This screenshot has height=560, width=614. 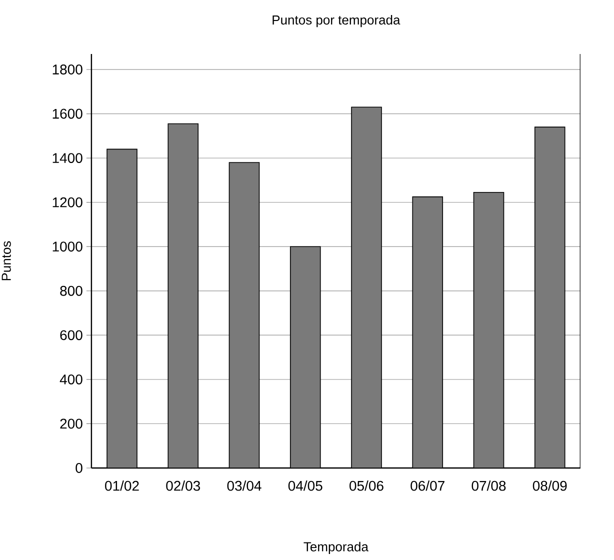 I want to click on y-tick-label: 800, so click(x=71, y=291).